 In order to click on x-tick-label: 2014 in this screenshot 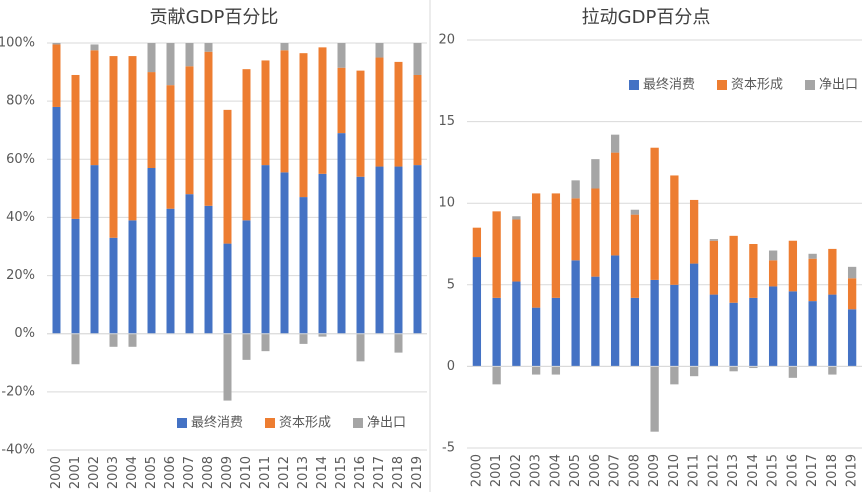, I will do `click(322, 472)`.